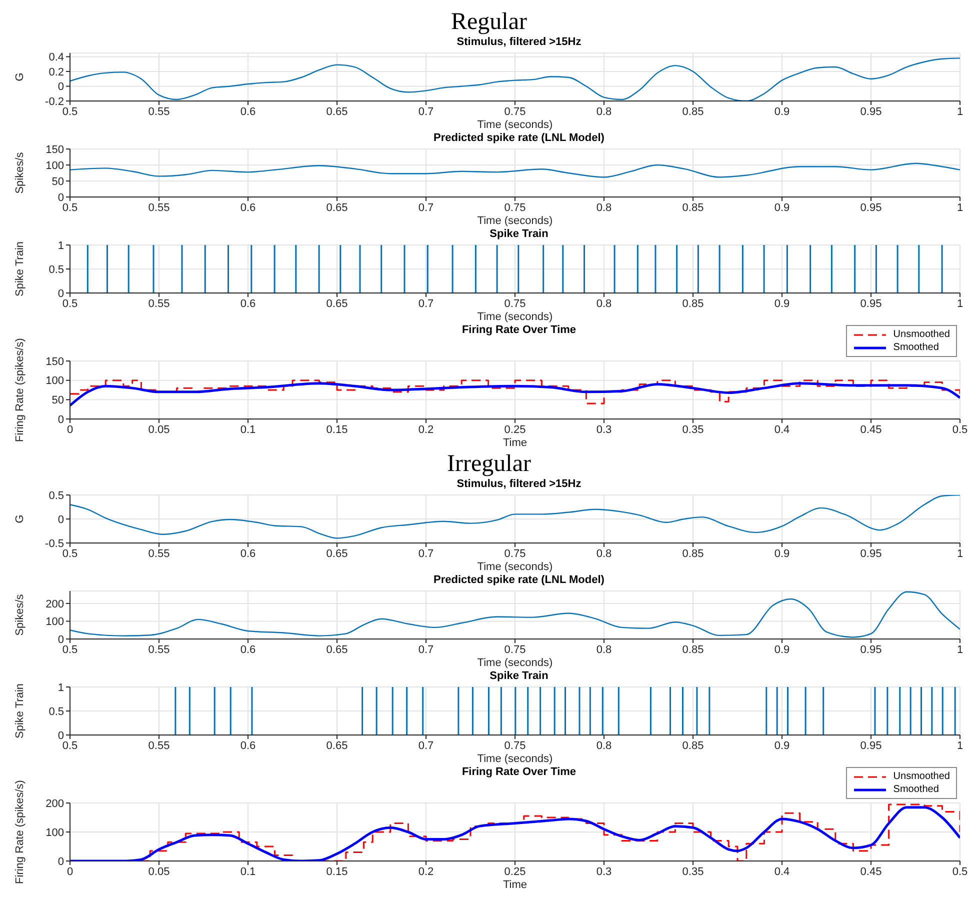  Describe the element at coordinates (489, 464) in the screenshot. I see `chart-title: Irregular` at that location.